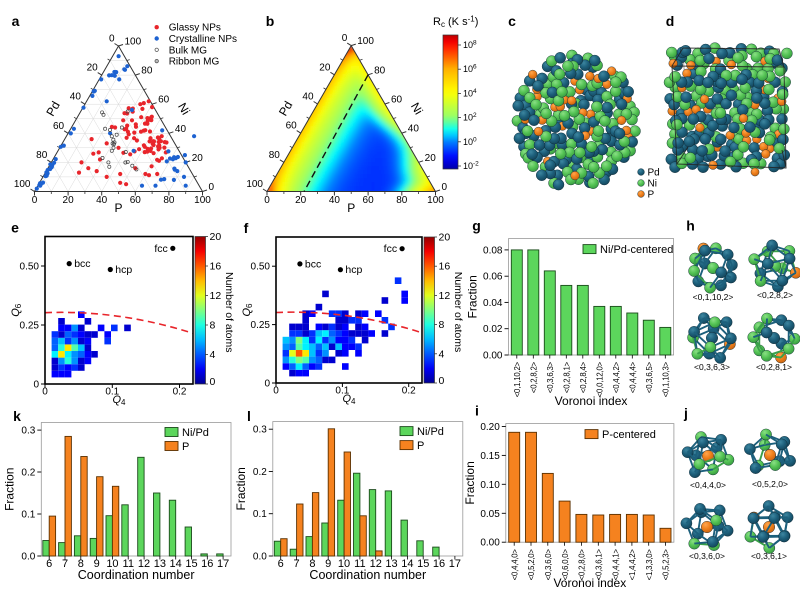  Describe the element at coordinates (493, 277) in the screenshot. I see `svg-text: 0.06` at that location.